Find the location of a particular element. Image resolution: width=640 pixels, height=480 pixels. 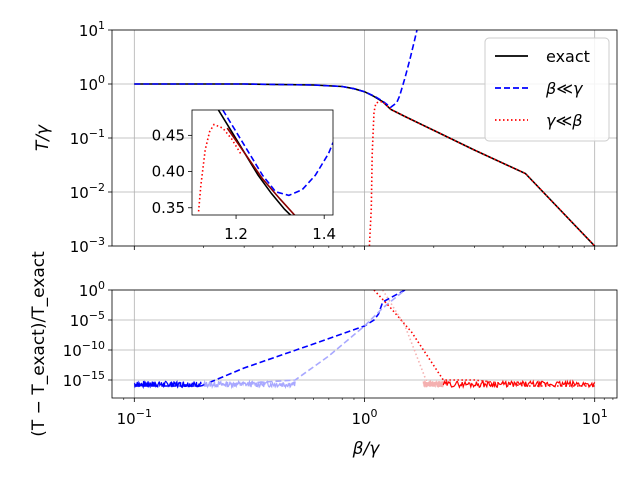

residual-noise-blue is located at coordinates (167, 385).